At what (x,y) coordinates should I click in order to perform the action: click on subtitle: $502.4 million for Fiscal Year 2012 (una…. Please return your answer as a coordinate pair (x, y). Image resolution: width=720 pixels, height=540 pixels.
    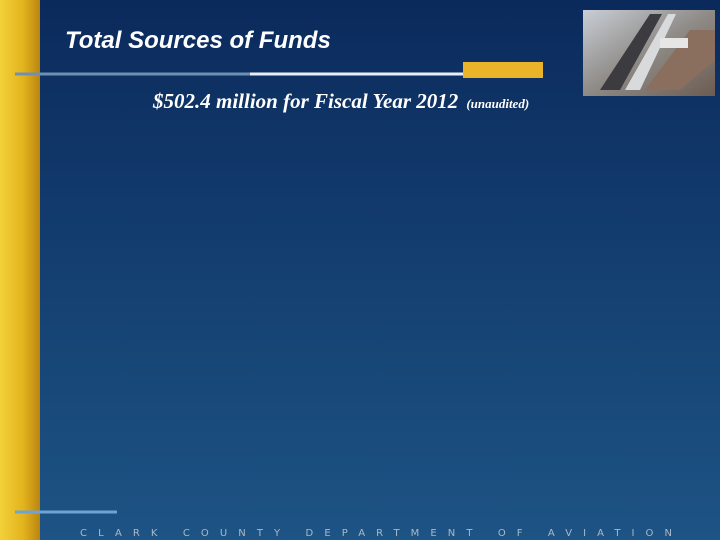
    Looking at the image, I should click on (340, 101).